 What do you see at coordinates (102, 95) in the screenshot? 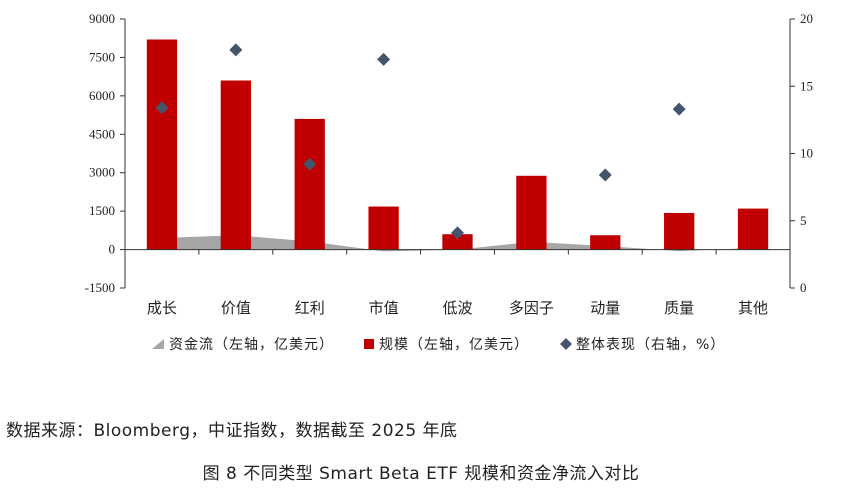
I see `left-tick-label-5: 6000` at bounding box center [102, 95].